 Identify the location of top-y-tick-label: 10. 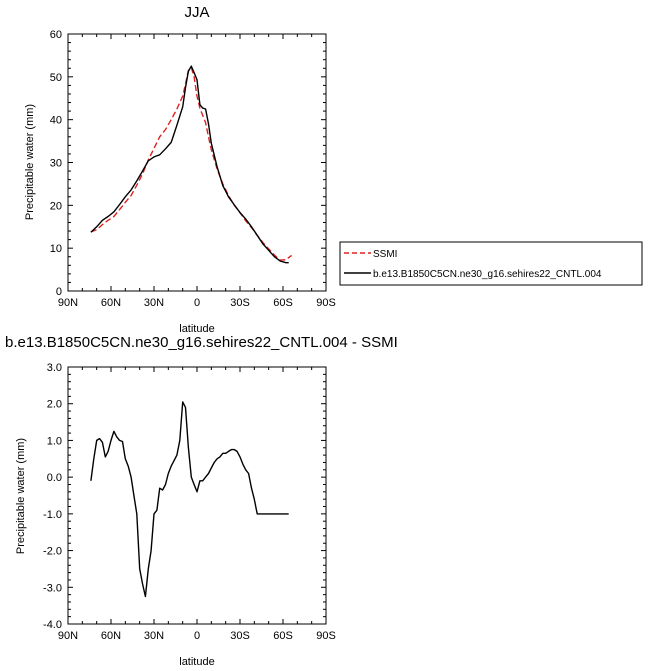
(56, 249).